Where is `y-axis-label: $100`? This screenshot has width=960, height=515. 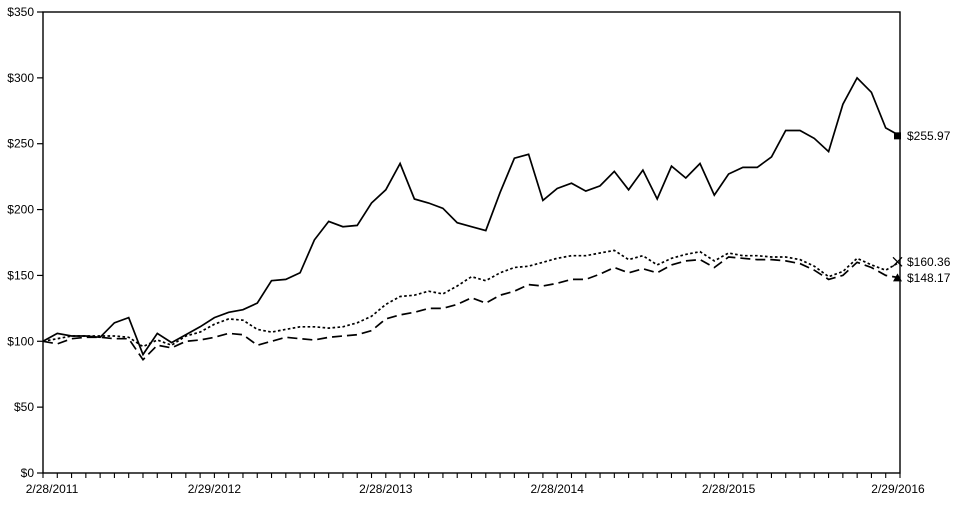 y-axis-label: $100 is located at coordinates (20, 341).